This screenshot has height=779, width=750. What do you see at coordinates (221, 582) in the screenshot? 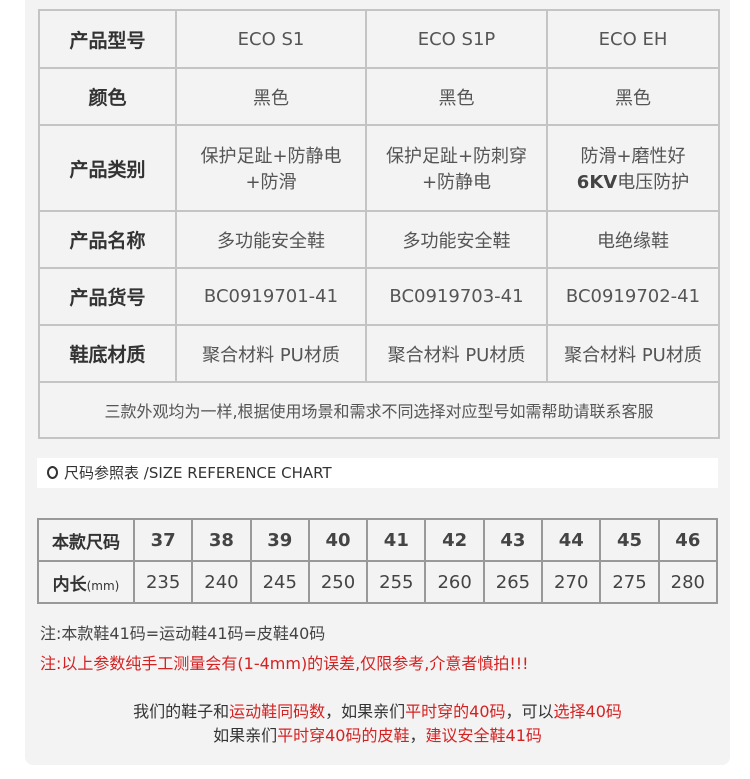
I see `length-cell: 240` at bounding box center [221, 582].